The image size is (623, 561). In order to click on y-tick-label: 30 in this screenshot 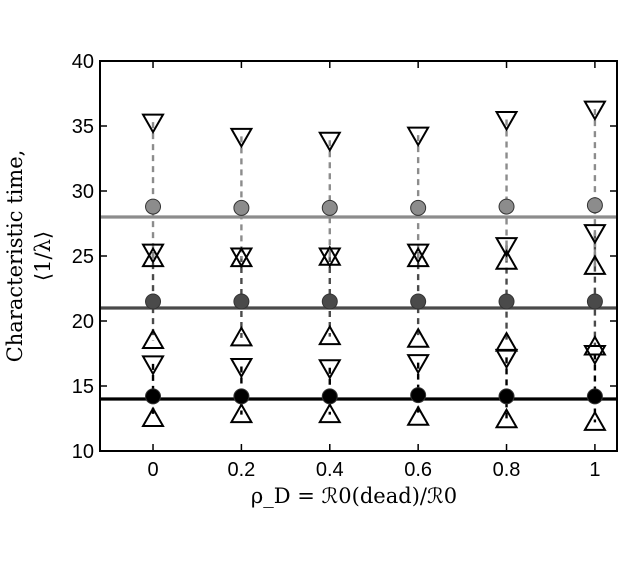, I will do `click(83, 192)`.